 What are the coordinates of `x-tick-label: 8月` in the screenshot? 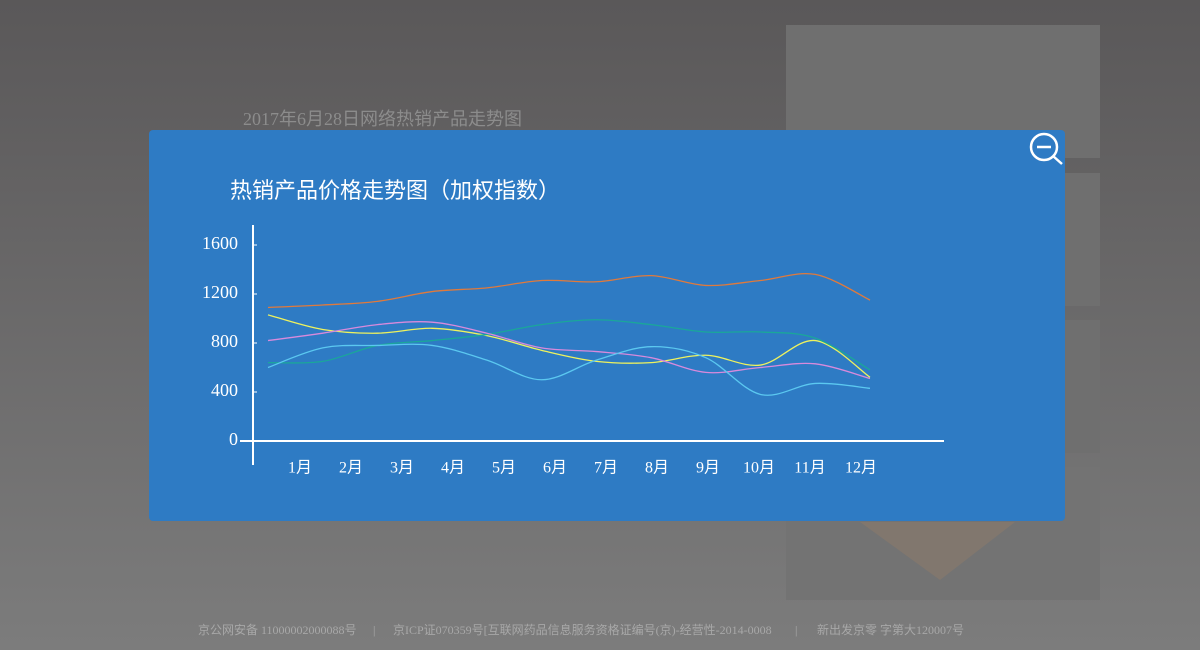 It's located at (657, 468).